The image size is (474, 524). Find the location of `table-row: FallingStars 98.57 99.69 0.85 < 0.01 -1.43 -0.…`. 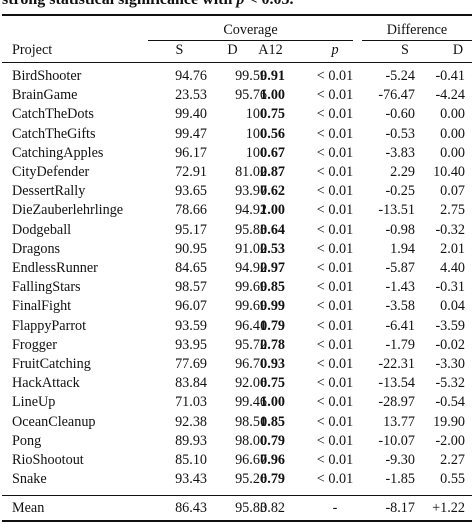

table-row: FallingStars 98.57 99.69 0.85 < 0.01 -1.43 -0.… is located at coordinates (237, 287).